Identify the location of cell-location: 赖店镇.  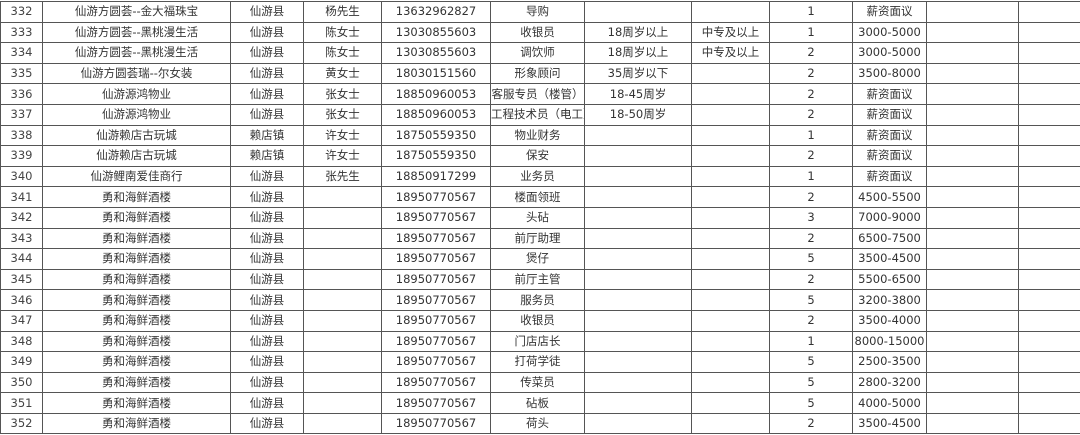
(267, 156).